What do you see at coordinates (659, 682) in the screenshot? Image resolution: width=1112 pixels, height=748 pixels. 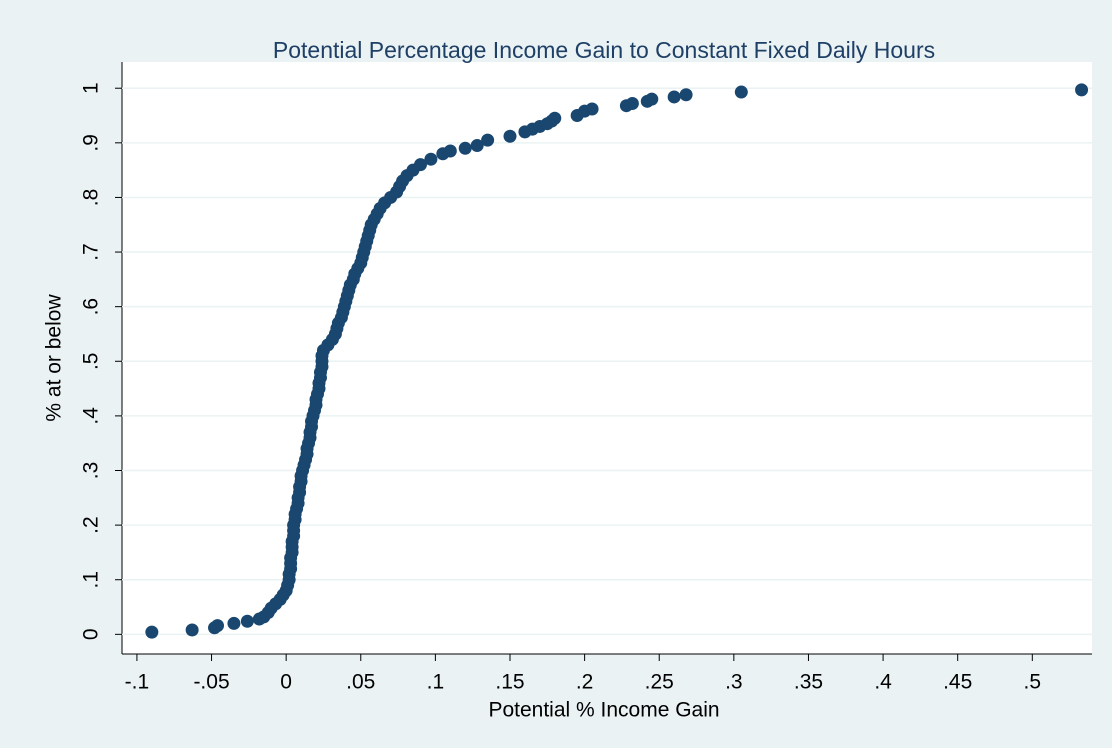 I see `x-tick-label: .25` at bounding box center [659, 682].